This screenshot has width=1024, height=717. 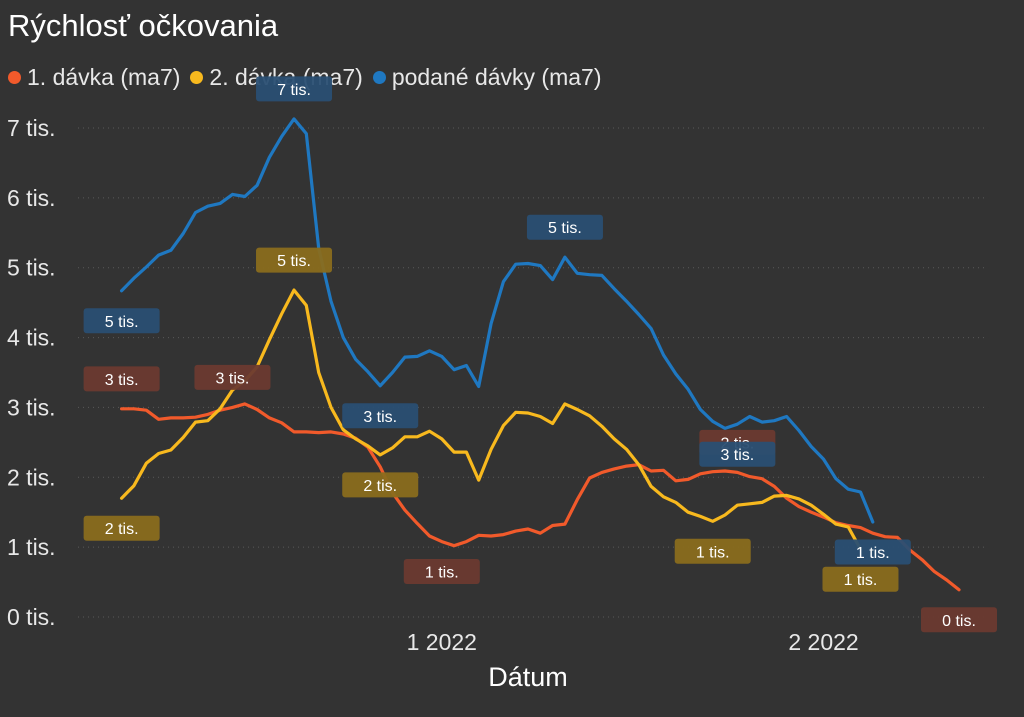 What do you see at coordinates (197, 77) in the screenshot?
I see `legend-marker-second-dose` at bounding box center [197, 77].